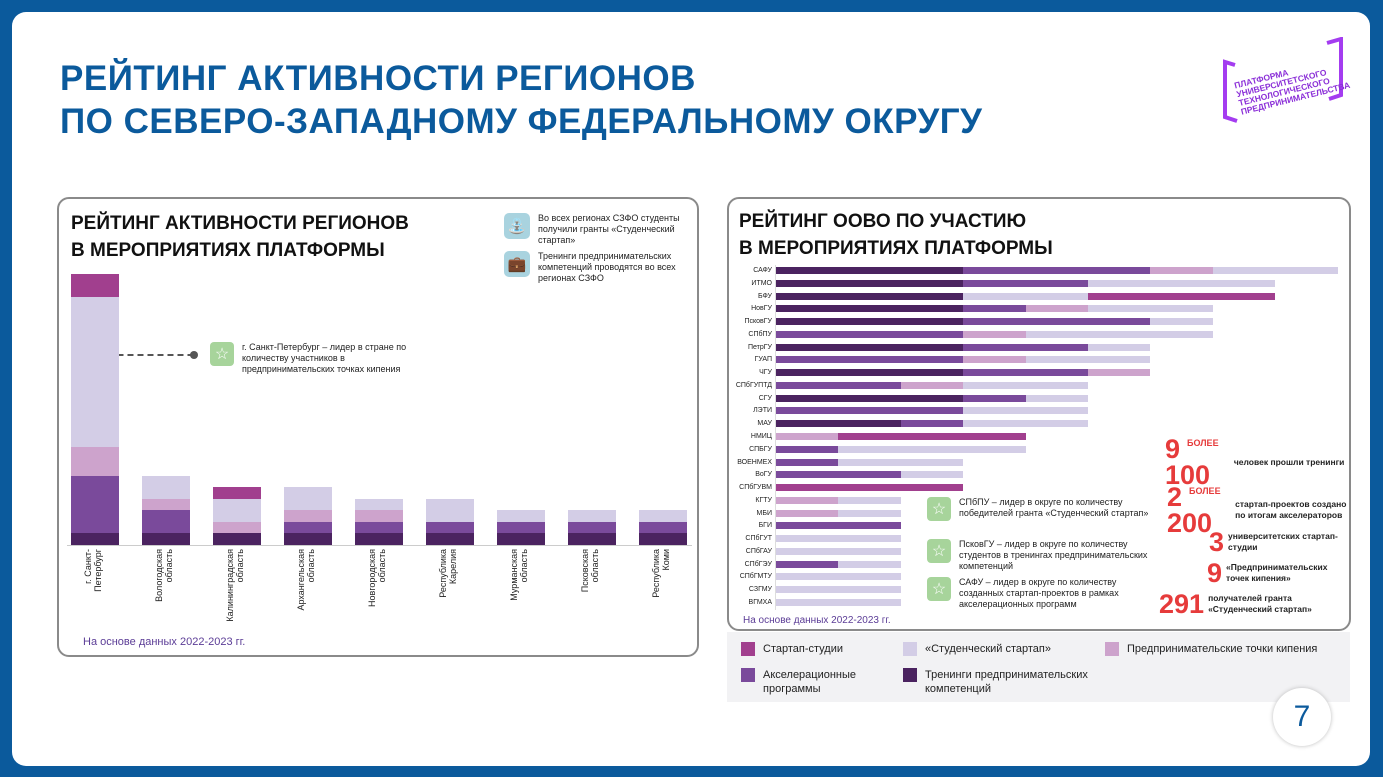 This screenshot has width=1383, height=777. What do you see at coordinates (1006, 682) in the screenshot?
I see `legend-label: Тренинги предпринимательских компетенций` at bounding box center [1006, 682].